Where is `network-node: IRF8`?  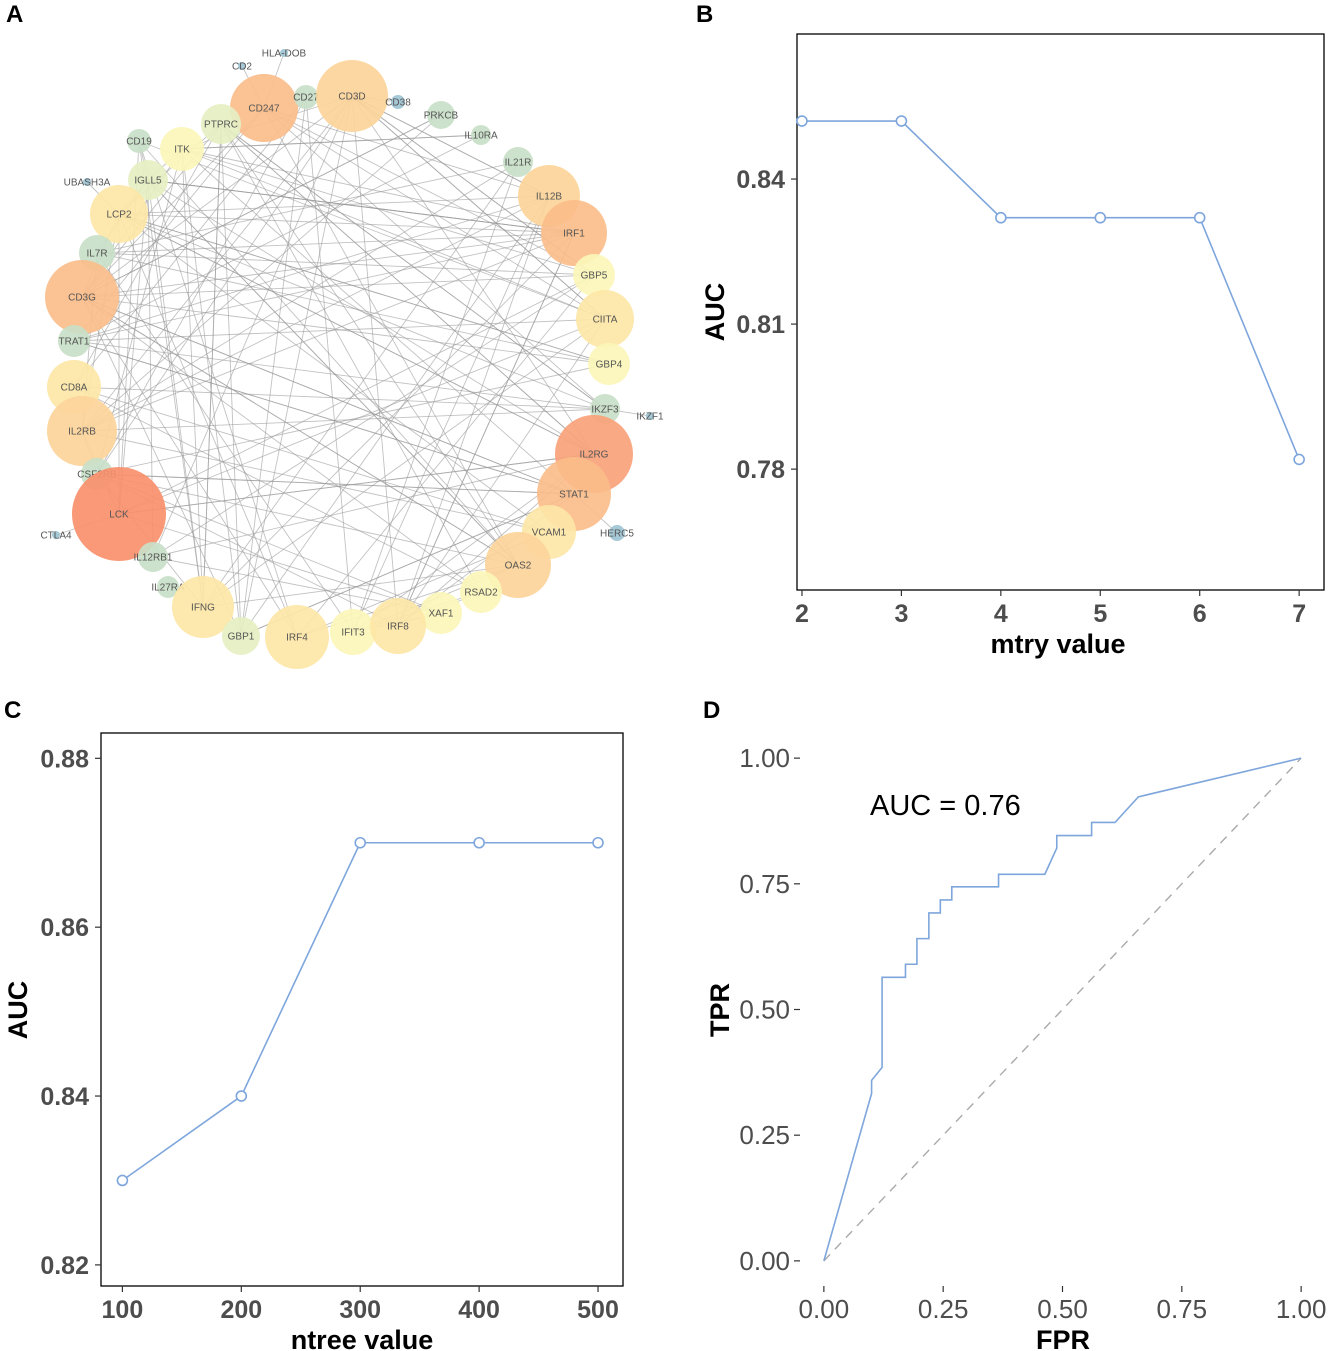
network-node: IRF8 is located at coordinates (398, 626).